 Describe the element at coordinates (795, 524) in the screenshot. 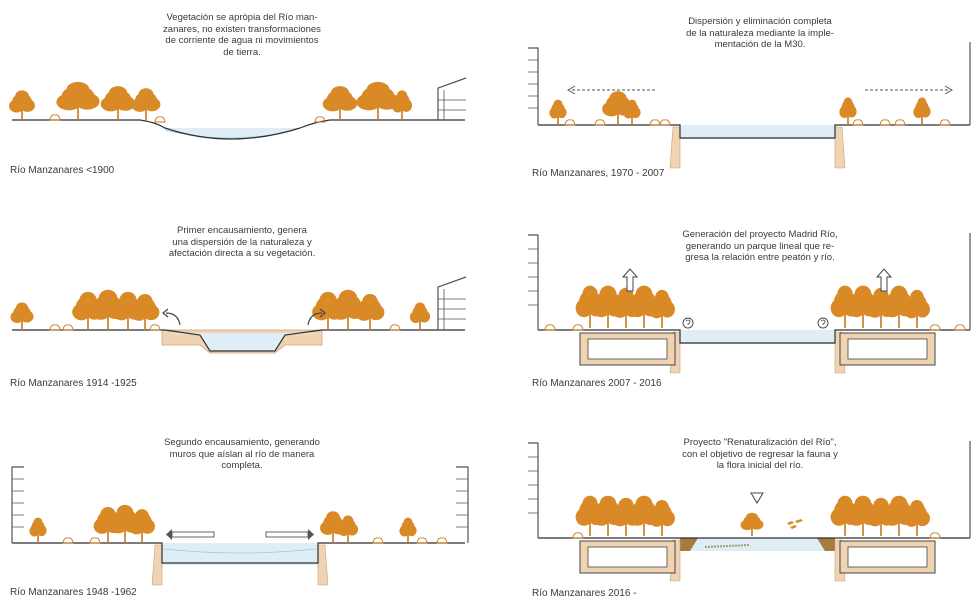

I see `fish-icon` at that location.